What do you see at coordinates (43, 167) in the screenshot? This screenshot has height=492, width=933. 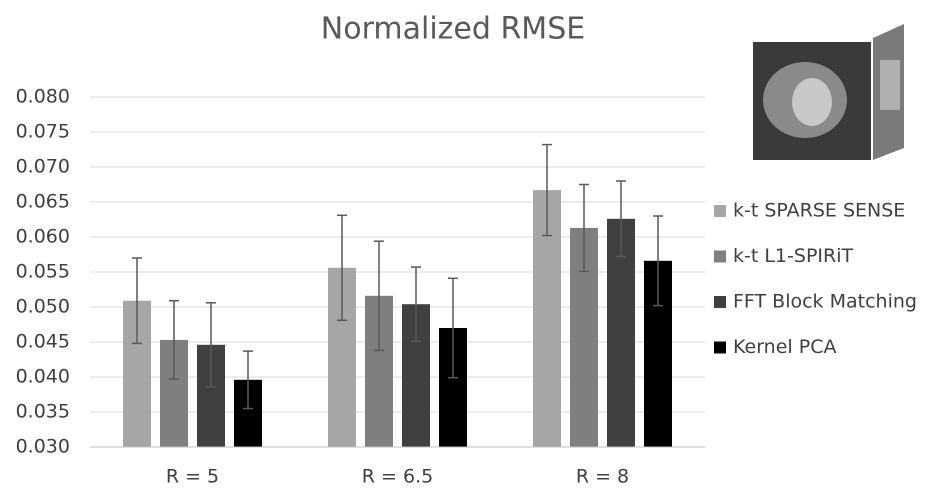 I see `y-tick-label: 0.070` at bounding box center [43, 167].